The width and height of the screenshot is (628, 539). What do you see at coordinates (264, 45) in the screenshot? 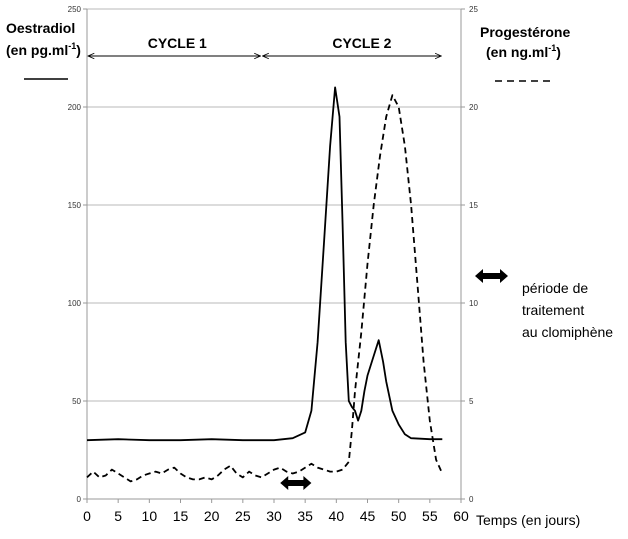
I see `cycle-annotations: CYCLE 1 CYCLE 2` at bounding box center [264, 45].